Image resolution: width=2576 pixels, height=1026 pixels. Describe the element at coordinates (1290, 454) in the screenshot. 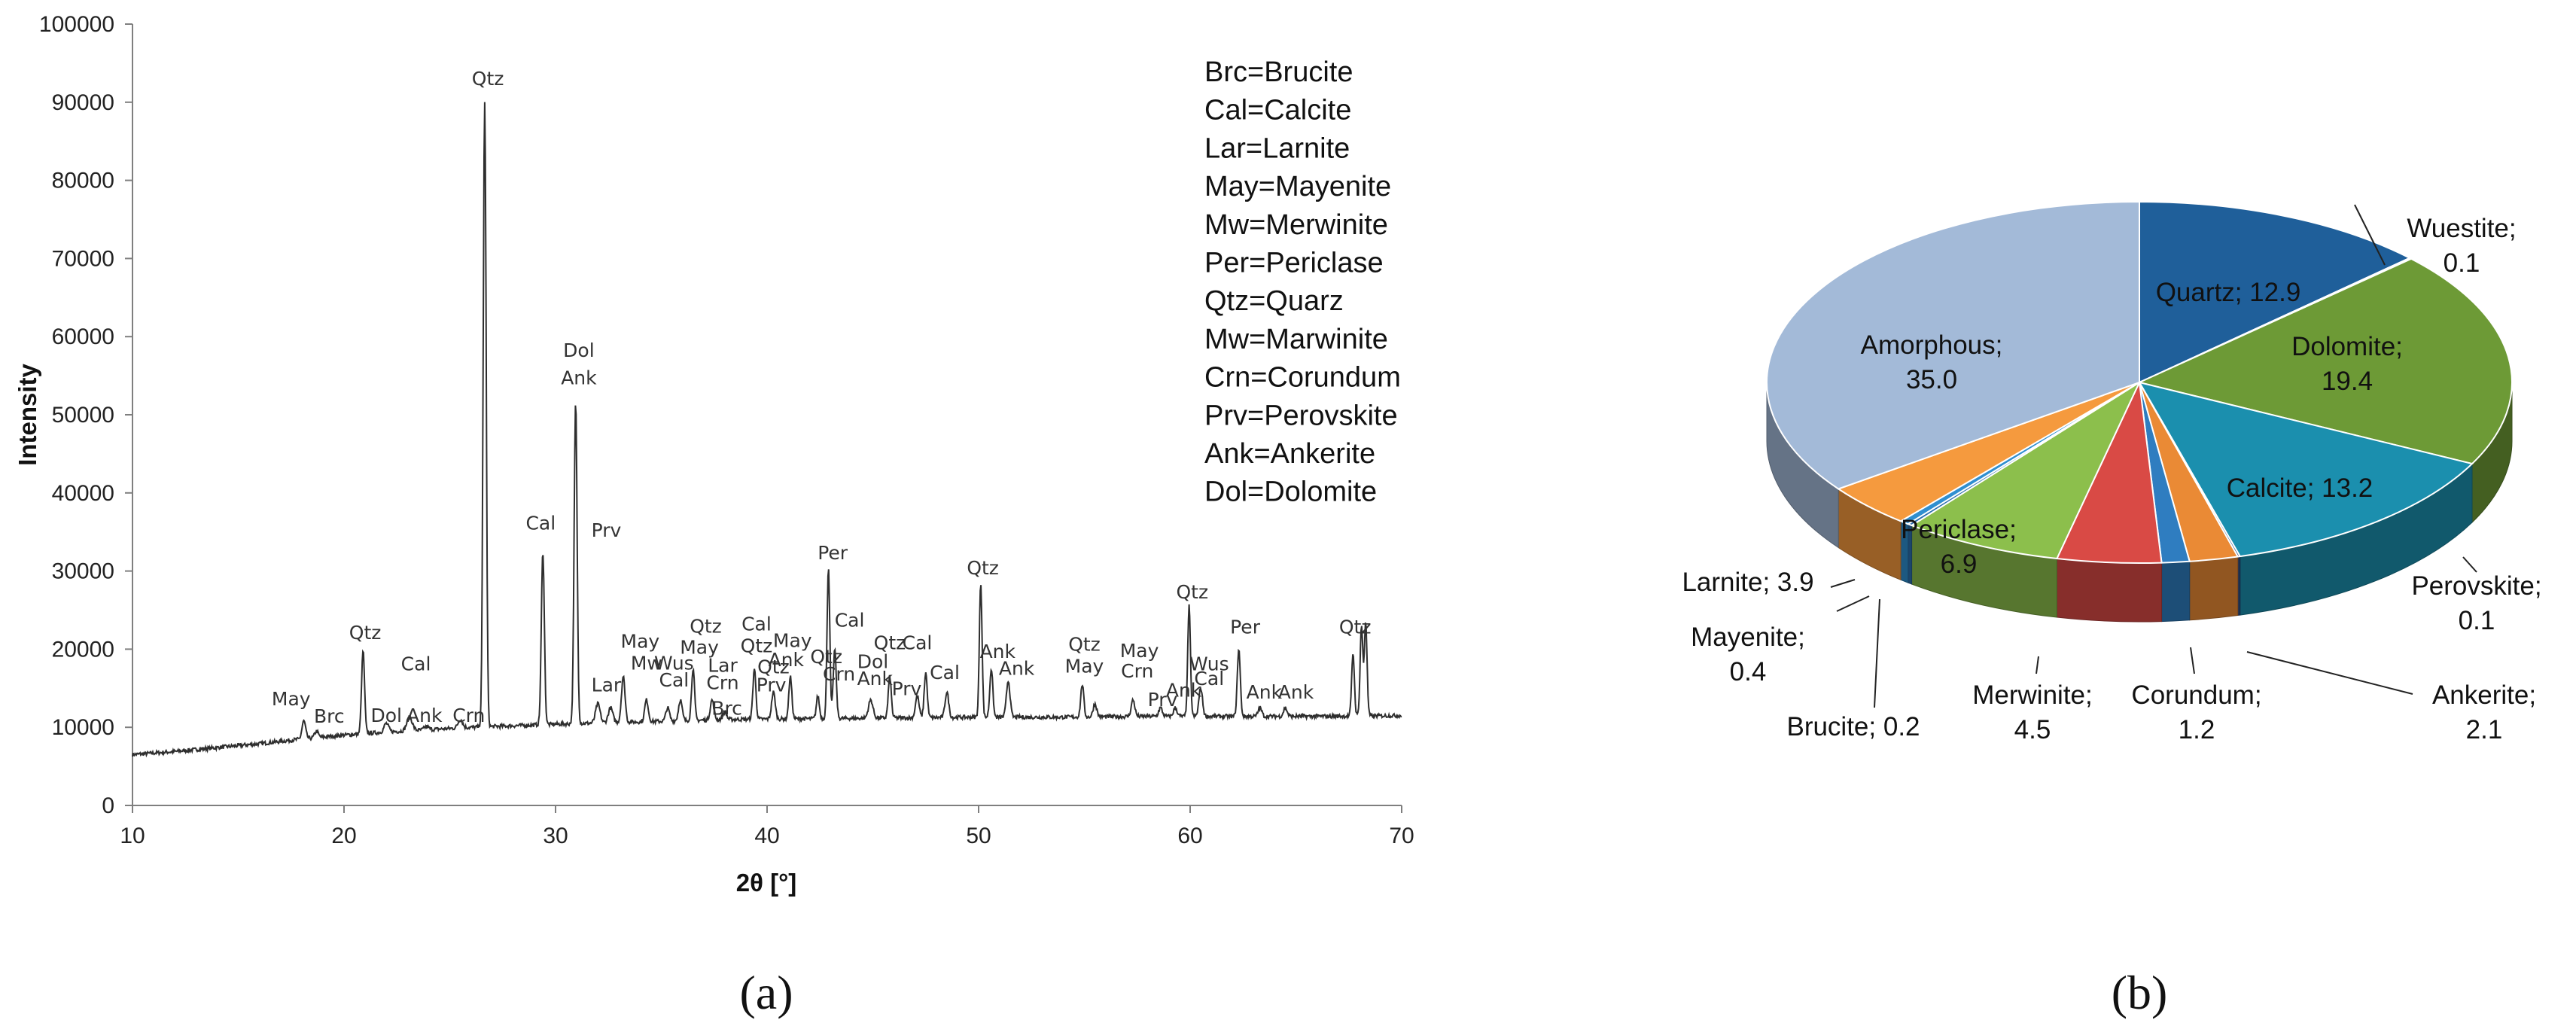

I see `legend-entry: Ank=Ankerite` at that location.